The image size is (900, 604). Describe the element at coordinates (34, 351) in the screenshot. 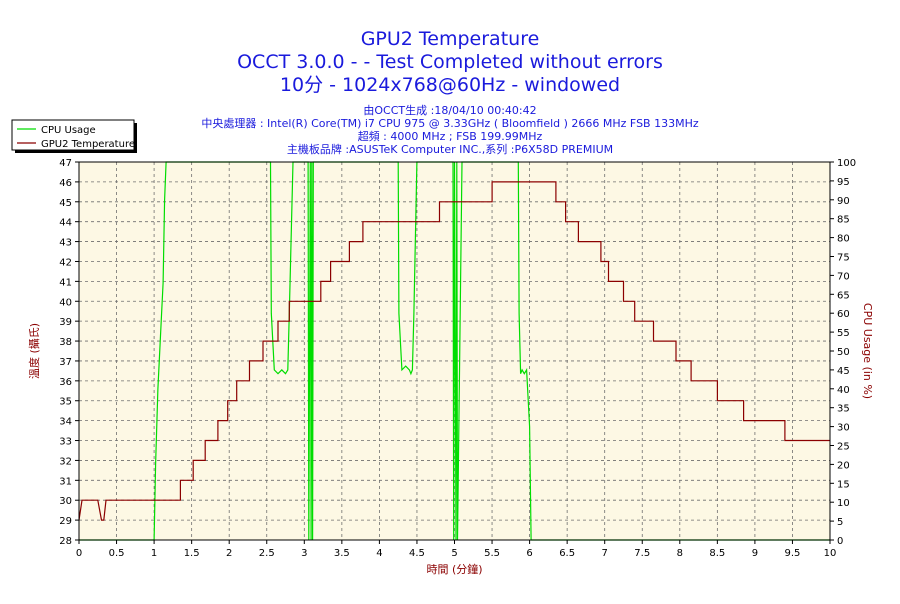

I see `y-axis-label: 溫度 (攝氏)` at that location.